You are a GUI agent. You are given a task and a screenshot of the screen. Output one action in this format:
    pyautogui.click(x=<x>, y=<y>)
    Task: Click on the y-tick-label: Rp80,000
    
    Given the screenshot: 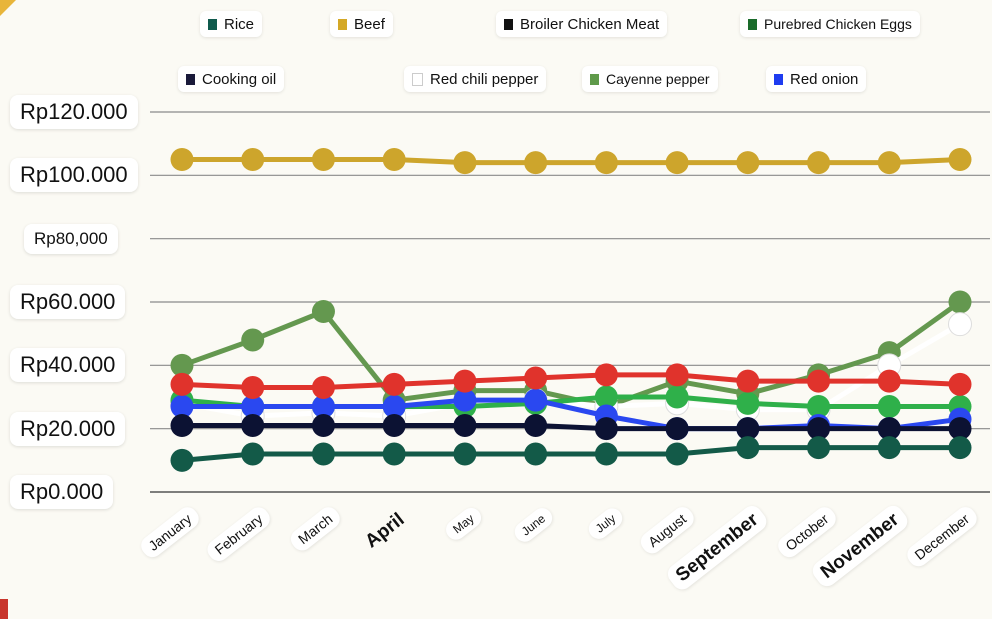 What is the action you would take?
    pyautogui.click(x=71, y=238)
    